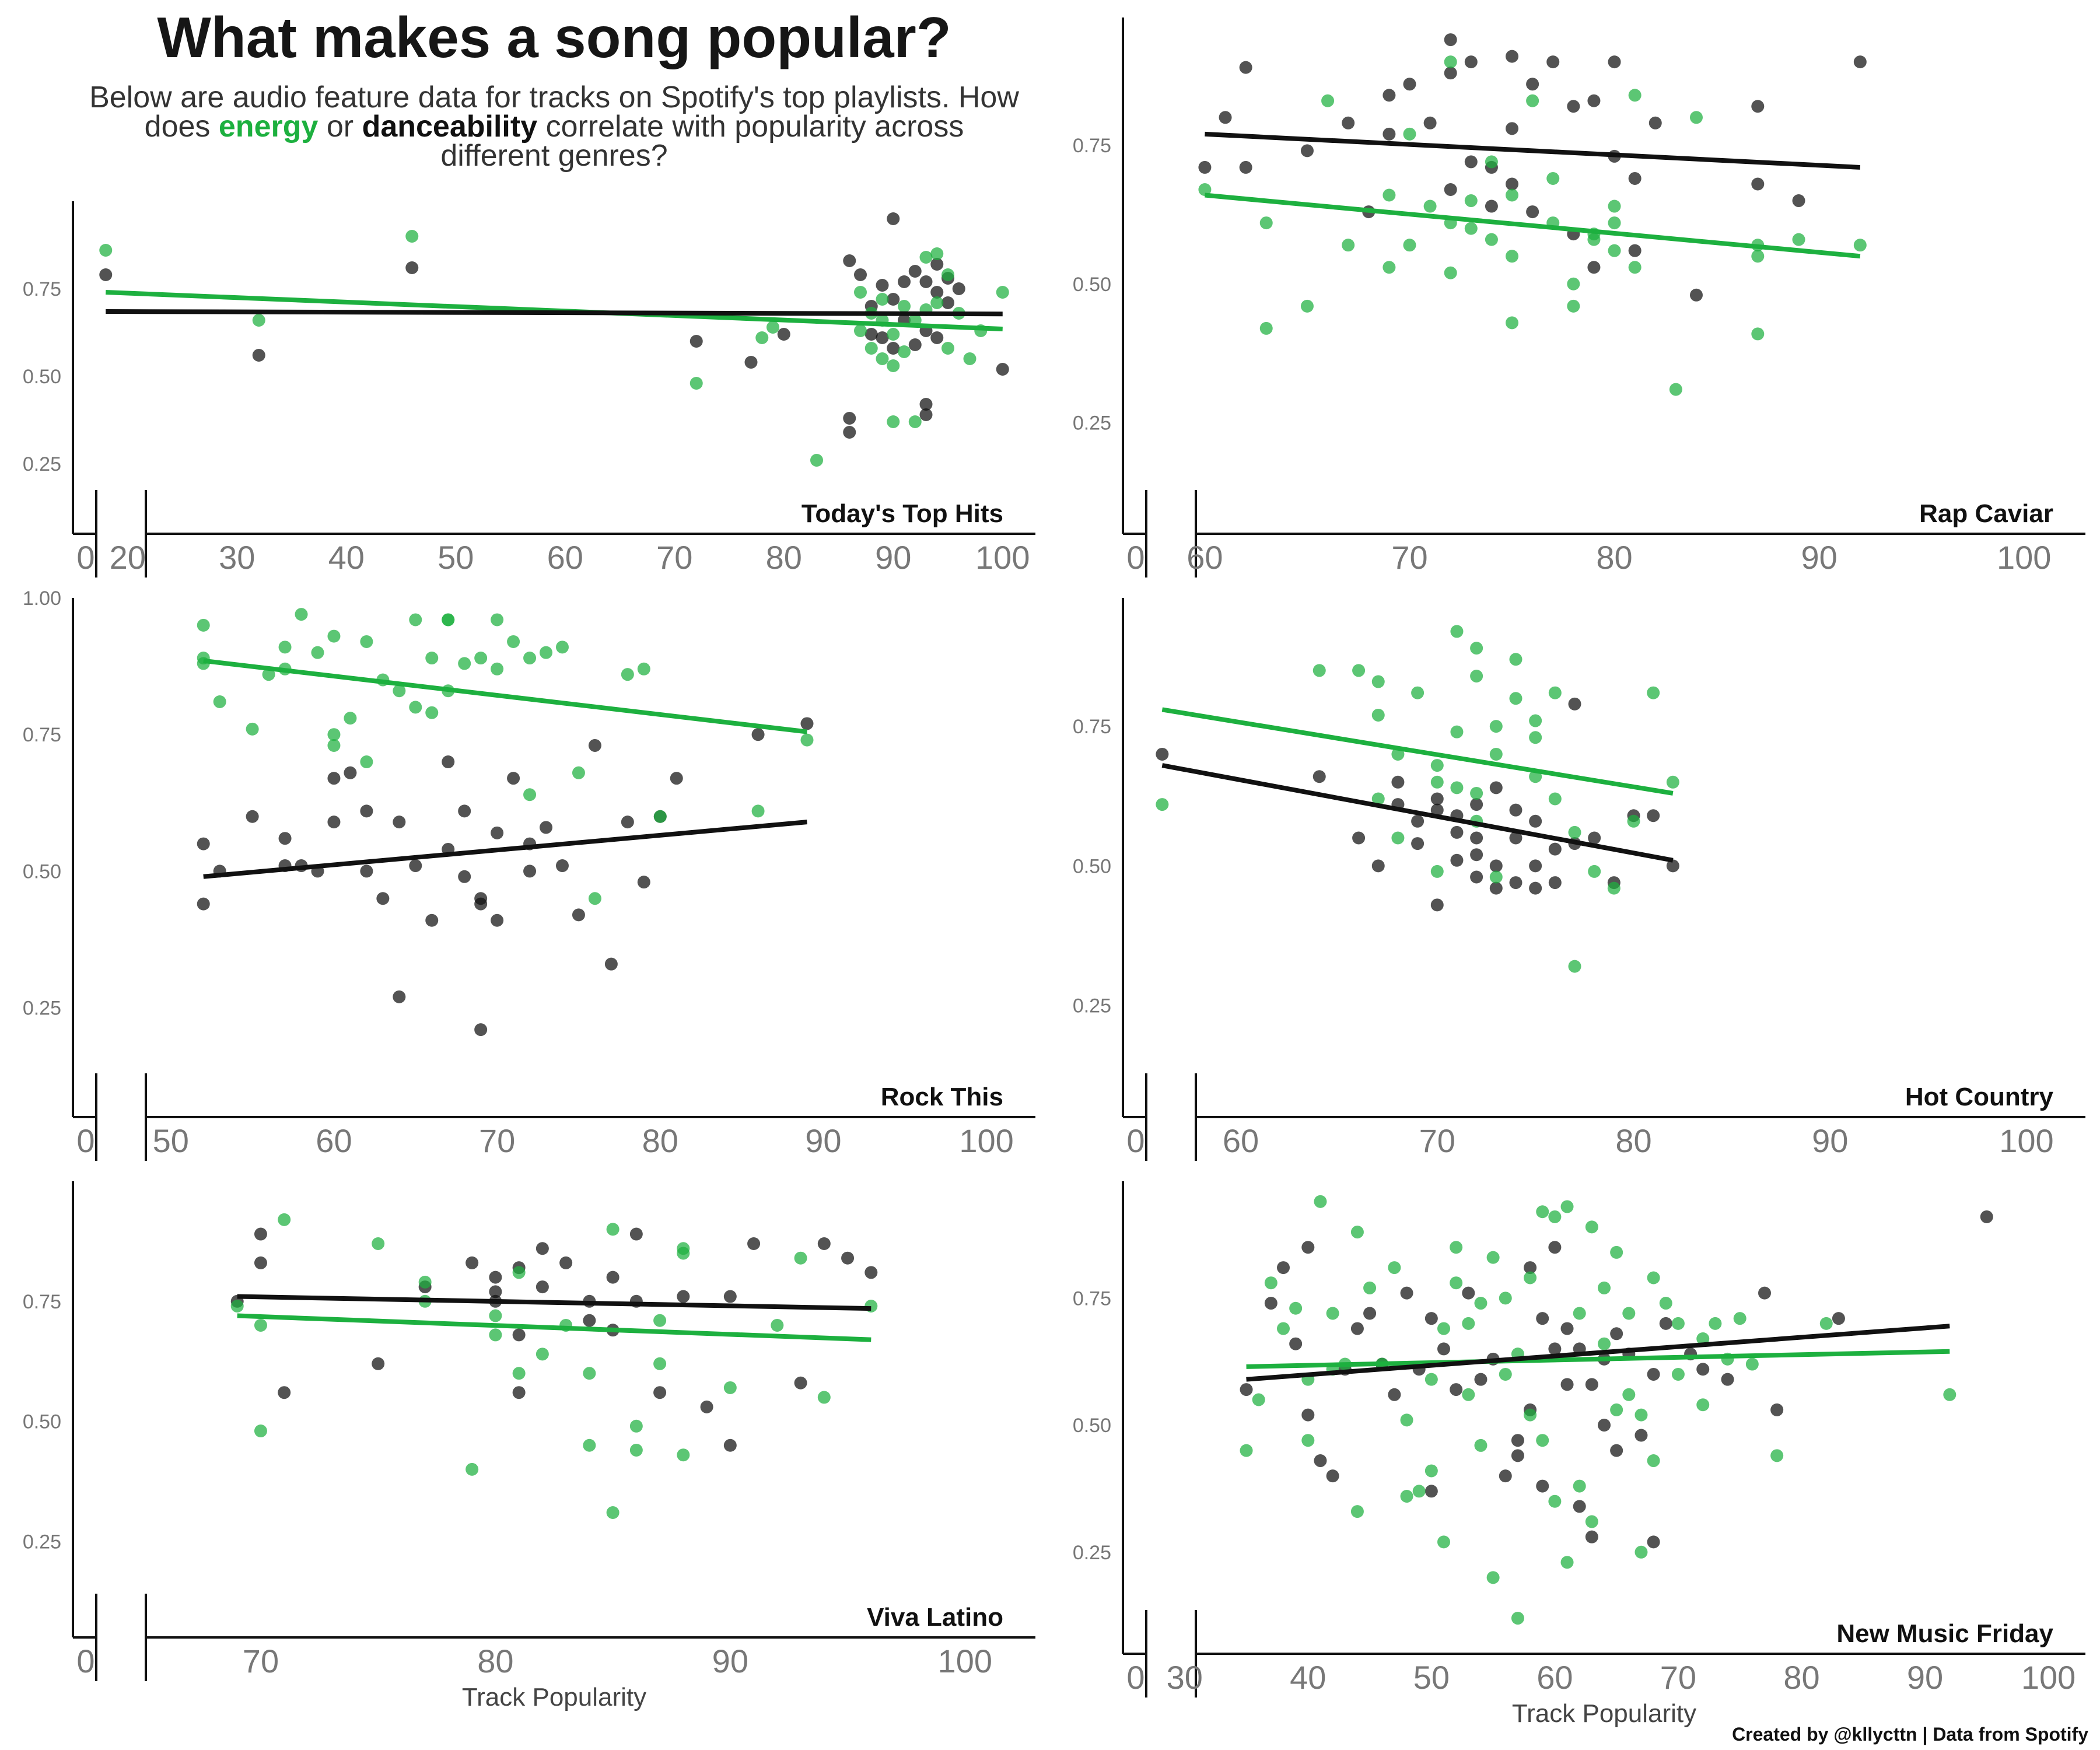 Image resolution: width=2100 pixels, height=1750 pixels. I want to click on danceability-trend-line, so click(554, 313).